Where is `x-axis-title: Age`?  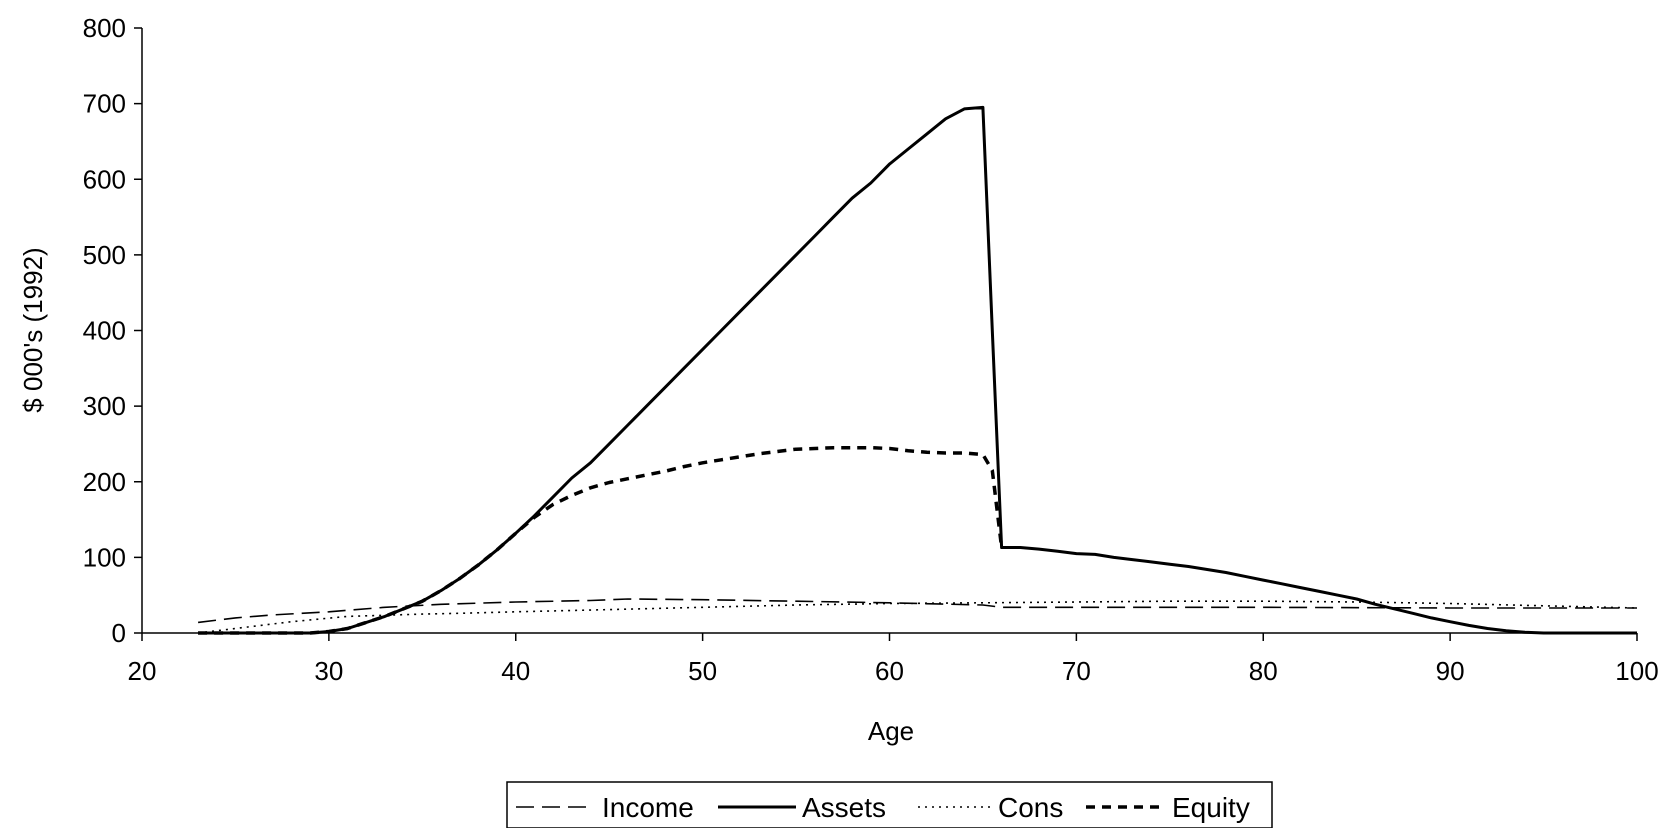
x-axis-title: Age is located at coordinates (891, 731).